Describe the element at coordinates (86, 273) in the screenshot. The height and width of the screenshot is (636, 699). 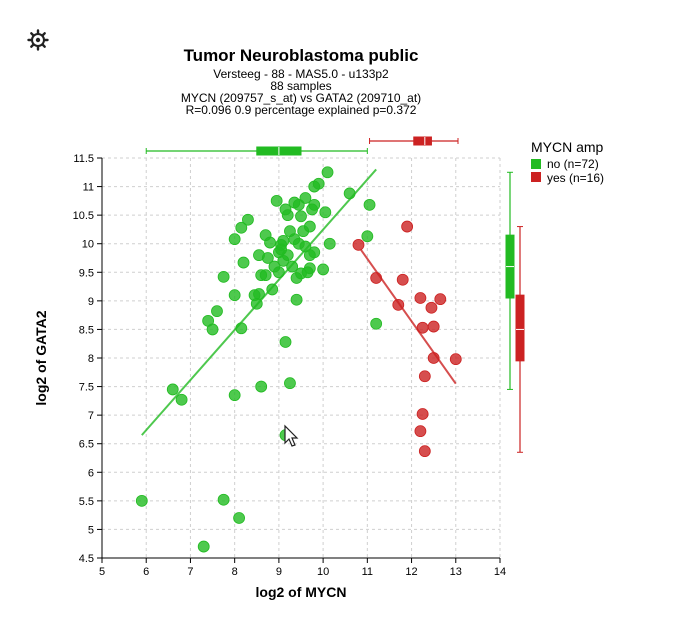
I see `y-tick-label: 9.5` at that location.